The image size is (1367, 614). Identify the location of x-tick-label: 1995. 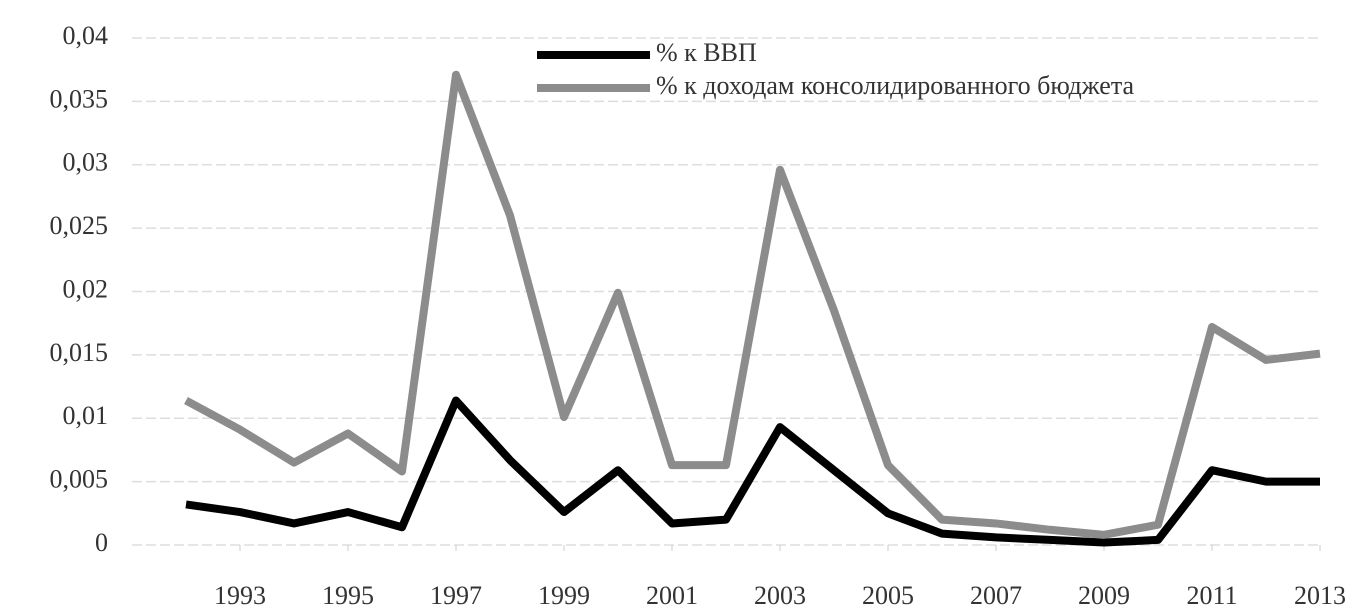
(348, 595).